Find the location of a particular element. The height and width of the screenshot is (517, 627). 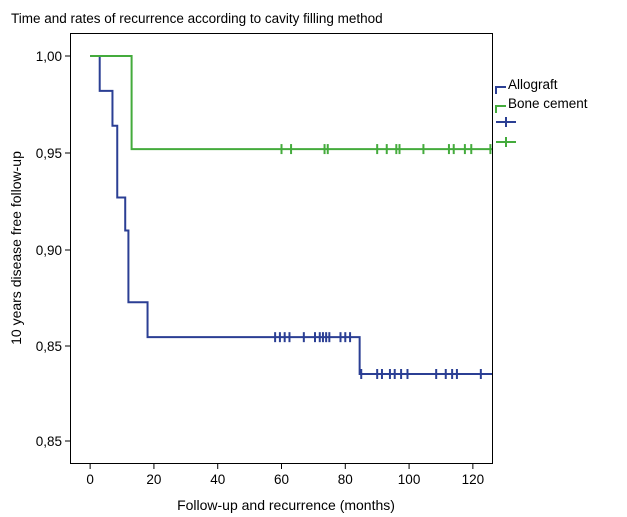

legend-label-bone-cement: Bone cement is located at coordinates (548, 103).